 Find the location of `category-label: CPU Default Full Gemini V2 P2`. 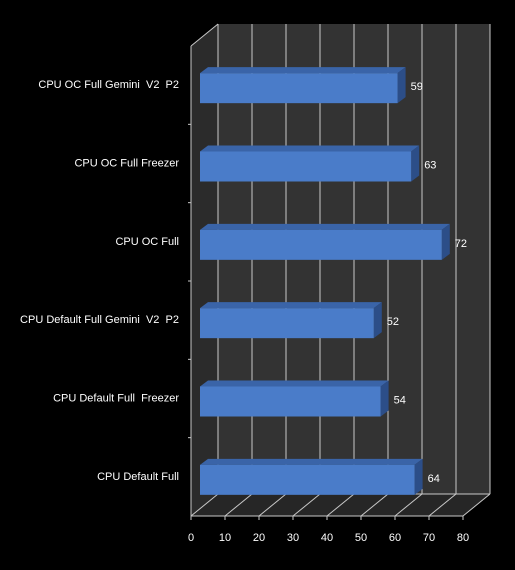

category-label: CPU Default Full Gemini V2 P2 is located at coordinates (99, 320).